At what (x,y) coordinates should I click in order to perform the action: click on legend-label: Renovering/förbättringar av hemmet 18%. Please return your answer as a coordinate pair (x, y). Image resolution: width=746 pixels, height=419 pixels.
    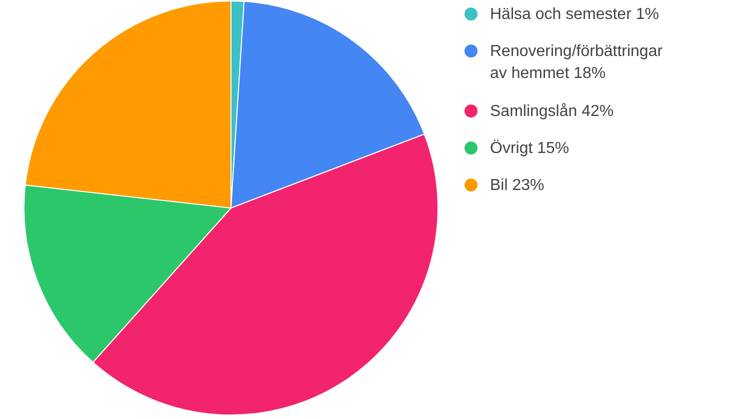
    Looking at the image, I should click on (577, 62).